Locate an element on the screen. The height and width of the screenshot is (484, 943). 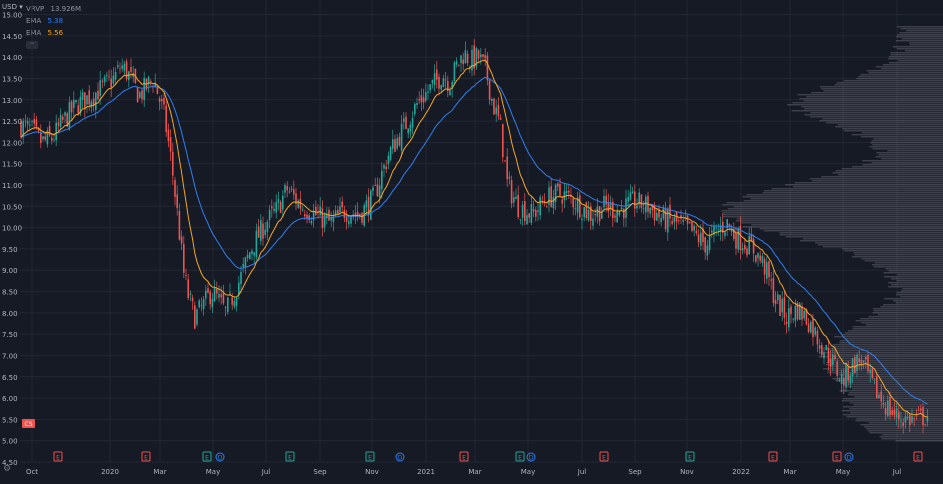
gear-icon: ⚙ is located at coordinates (7, 469).